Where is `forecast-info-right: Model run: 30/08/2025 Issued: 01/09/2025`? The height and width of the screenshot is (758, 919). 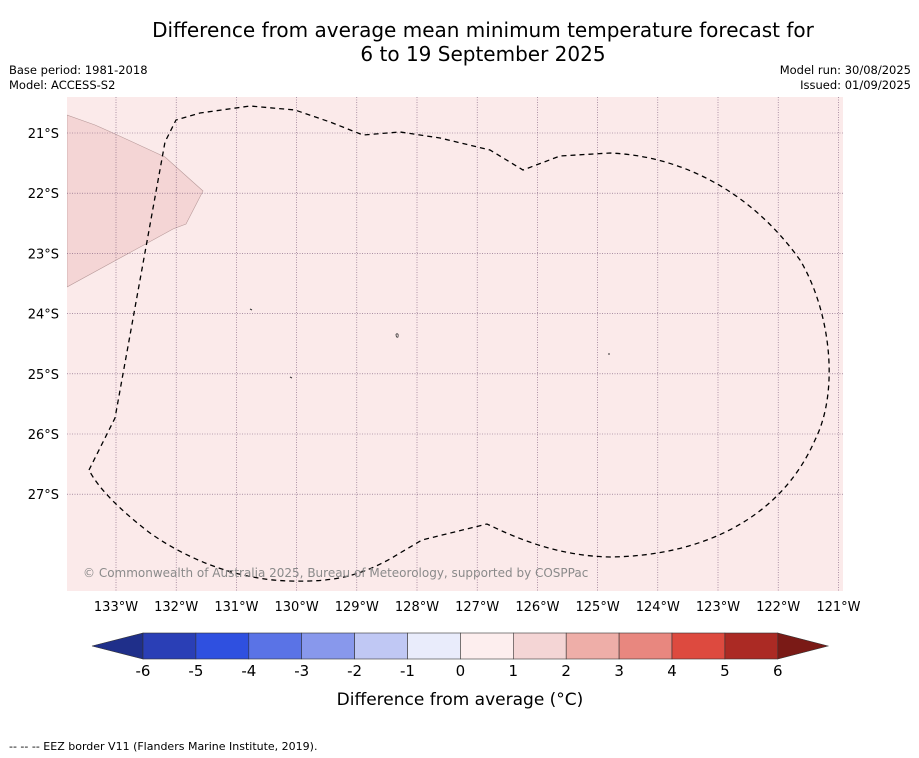
forecast-info-right: Model run: 30/08/2025 Issued: 01/09/2025 is located at coordinates (845, 78).